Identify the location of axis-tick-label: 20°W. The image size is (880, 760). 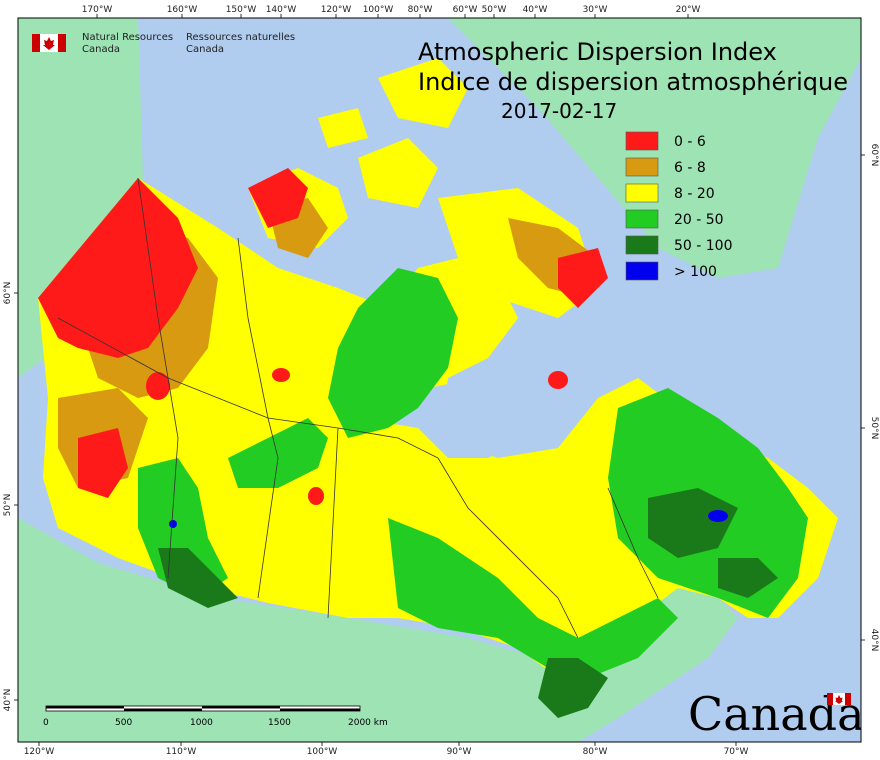
(688, 10).